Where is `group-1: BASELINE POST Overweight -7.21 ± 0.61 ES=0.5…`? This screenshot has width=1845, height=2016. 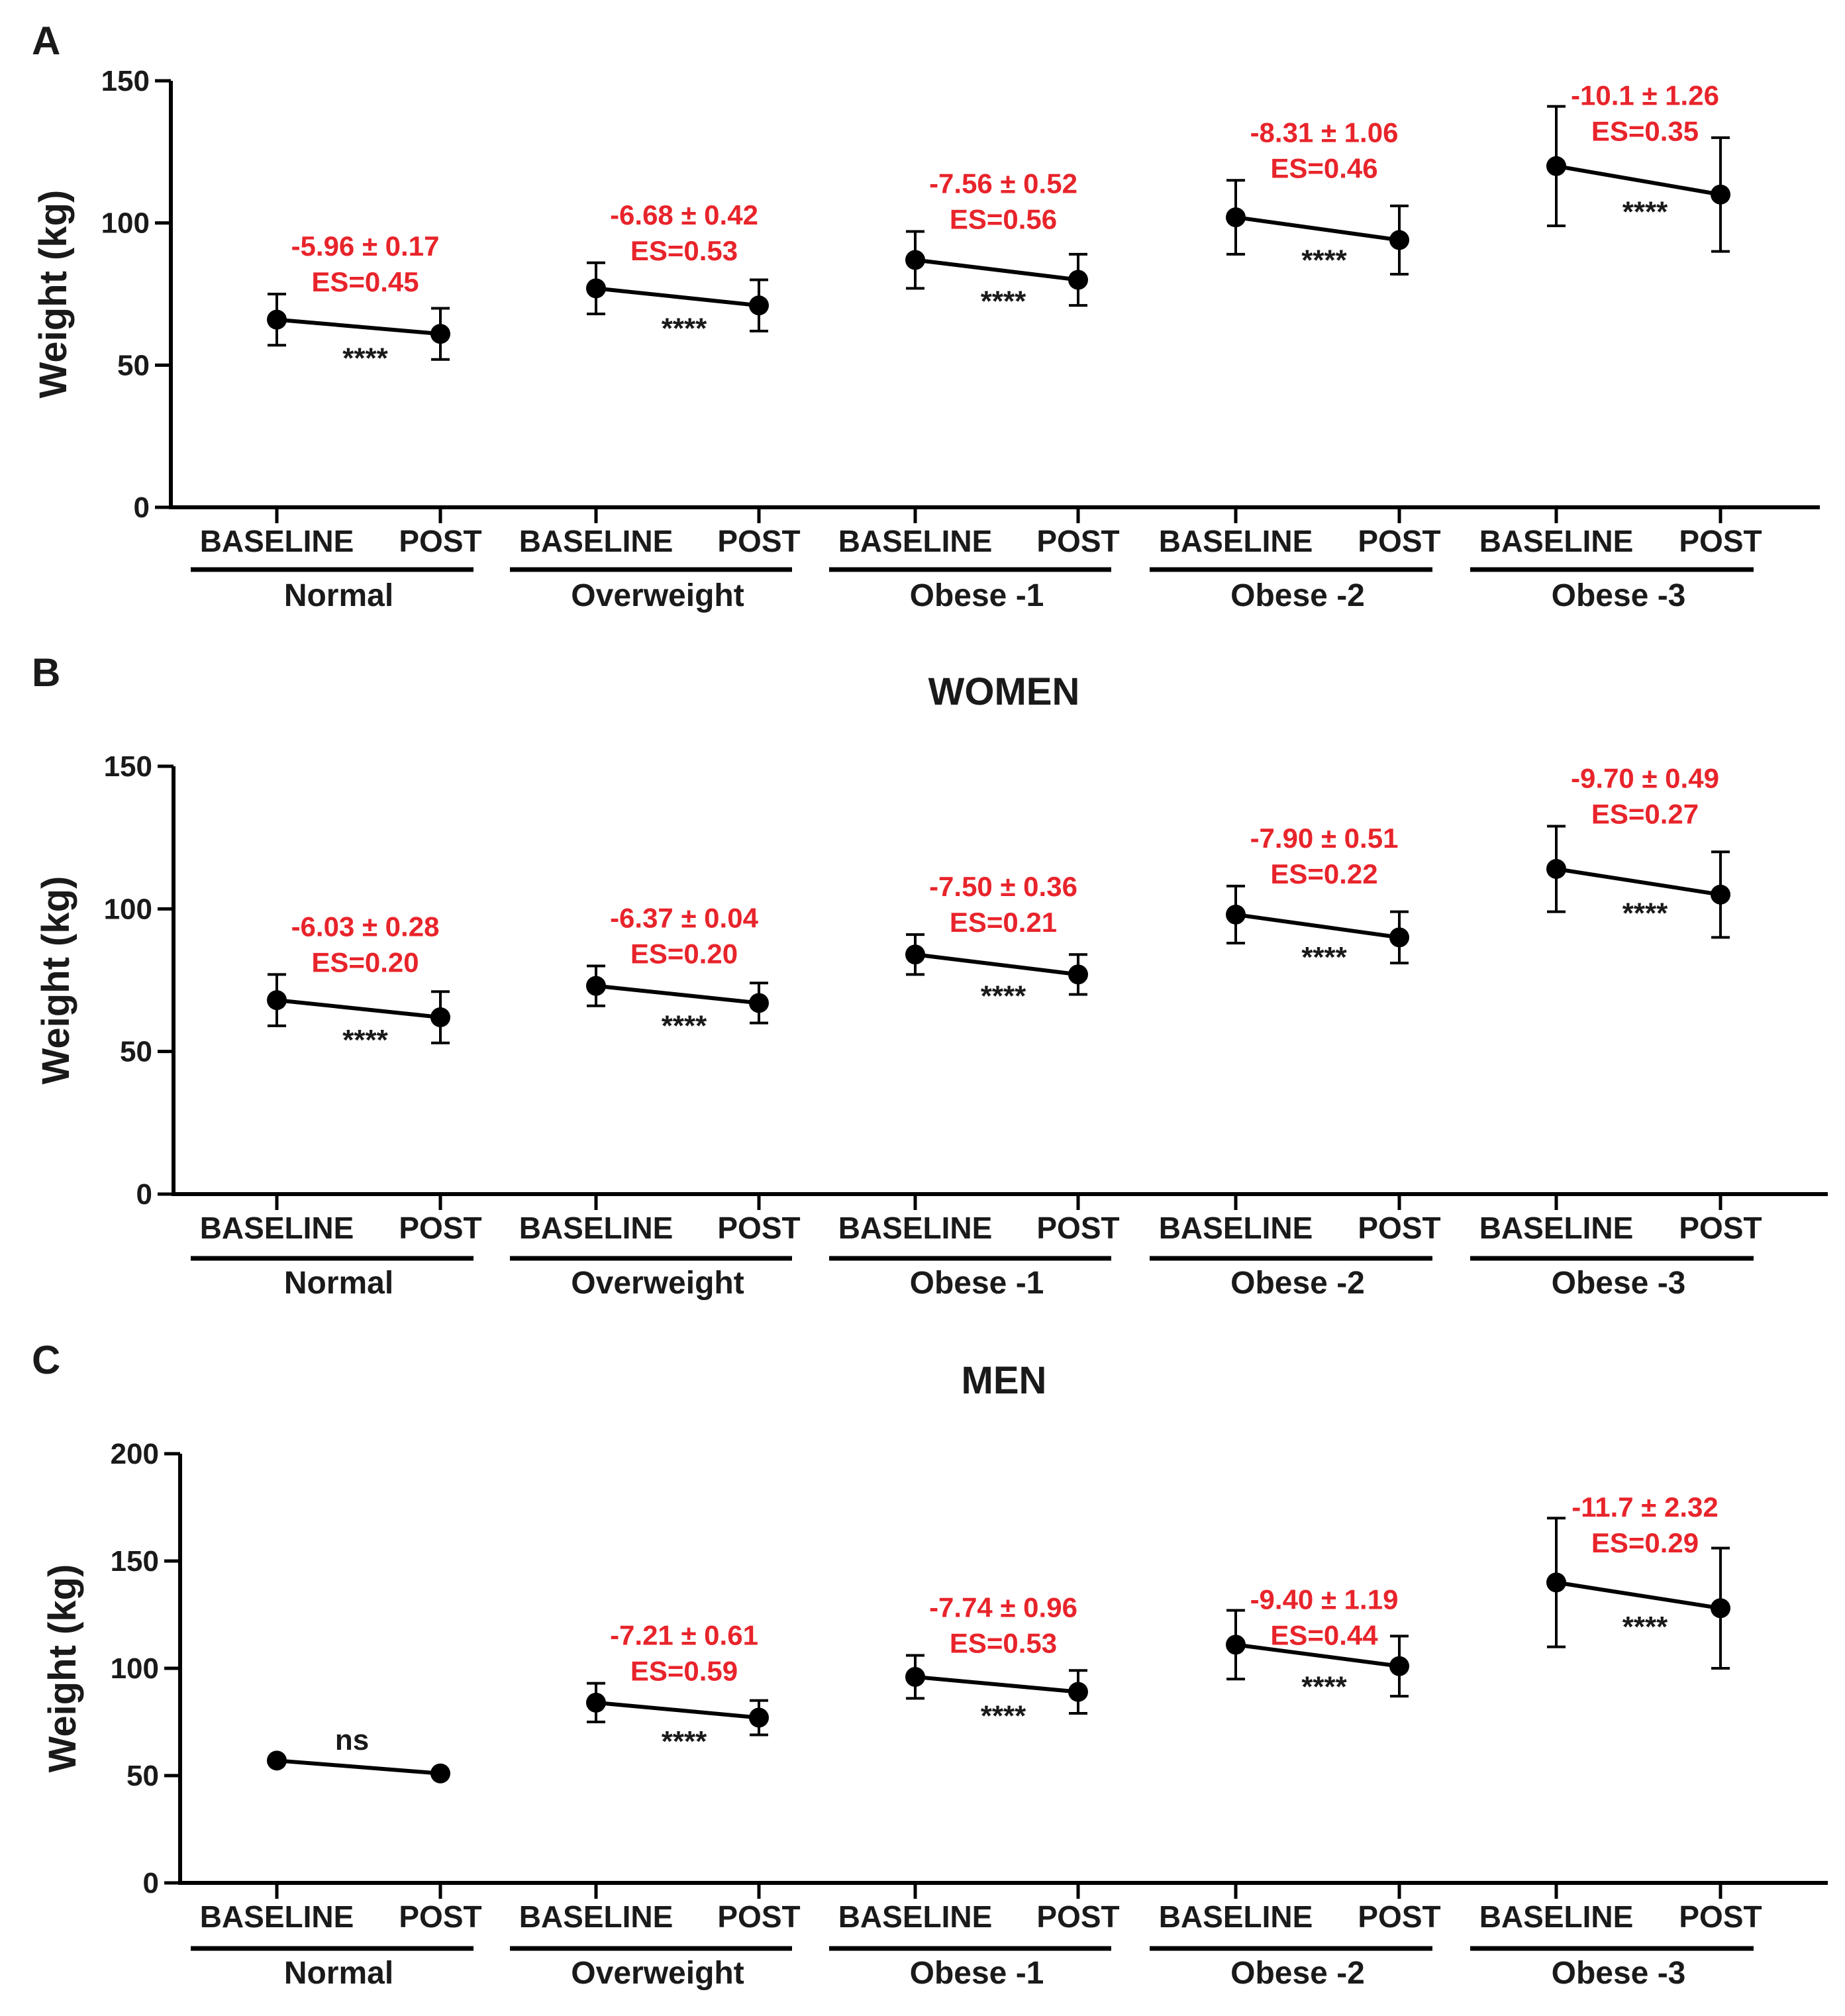
group-1: BASELINE POST Overweight -7.21 ± 0.61 ES=0.5… is located at coordinates (655, 1805).